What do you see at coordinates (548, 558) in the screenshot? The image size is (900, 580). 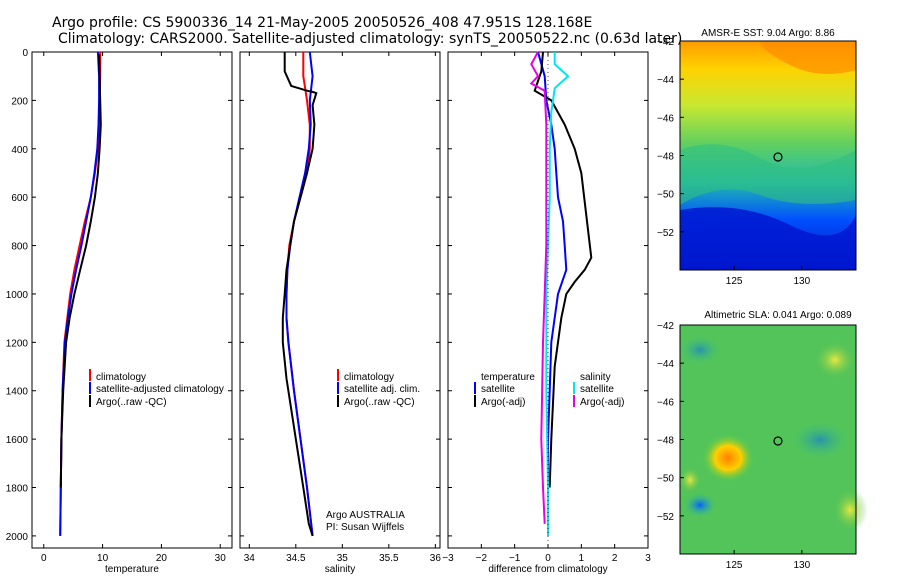 I see `difference-xtick-label: 0` at bounding box center [548, 558].